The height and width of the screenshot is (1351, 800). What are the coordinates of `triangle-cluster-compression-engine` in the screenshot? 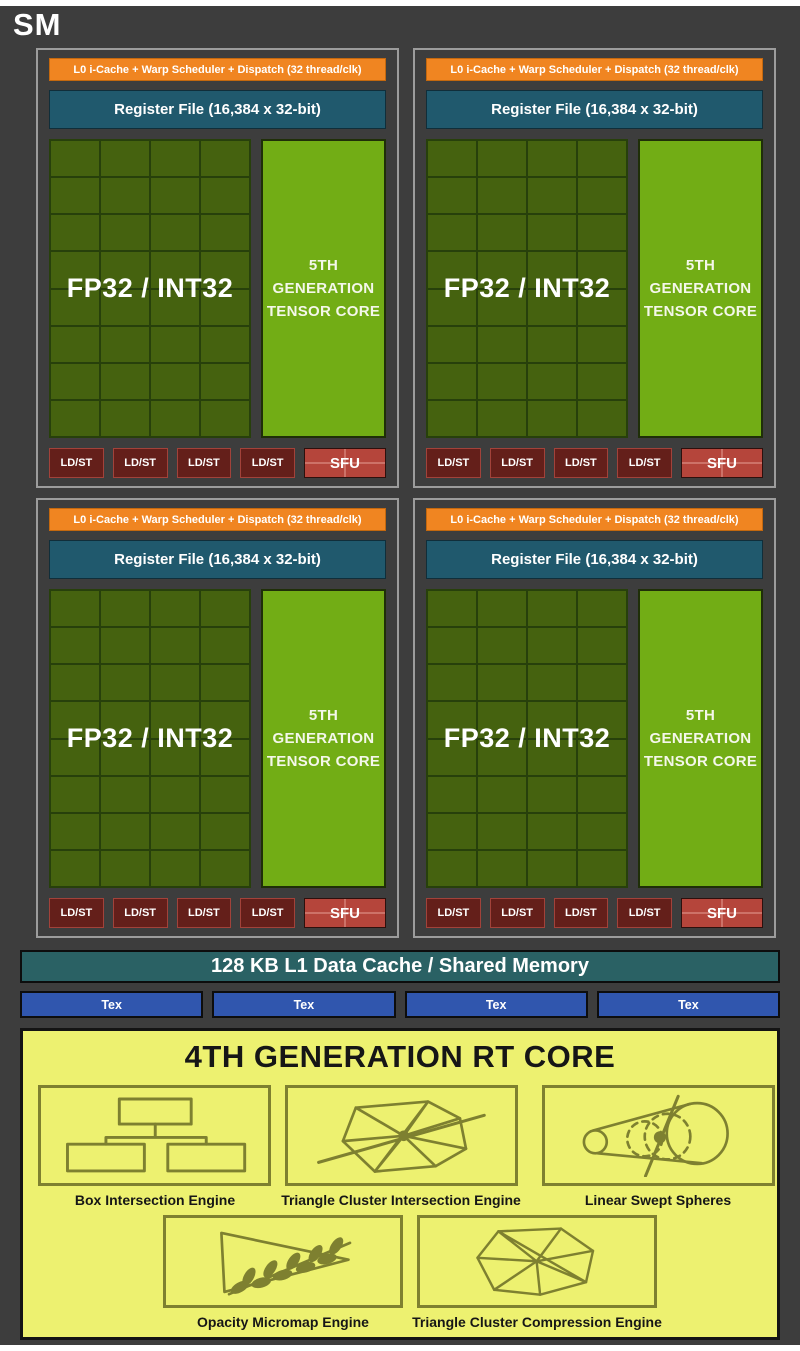 It's located at (537, 1261).